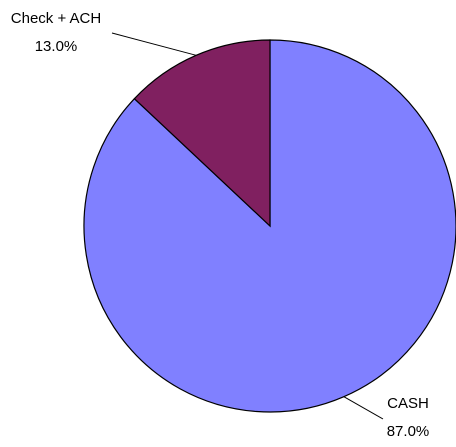 This screenshot has width=456, height=447. What do you see at coordinates (56, 18) in the screenshot?
I see `slice-label: Check + ACH` at bounding box center [56, 18].